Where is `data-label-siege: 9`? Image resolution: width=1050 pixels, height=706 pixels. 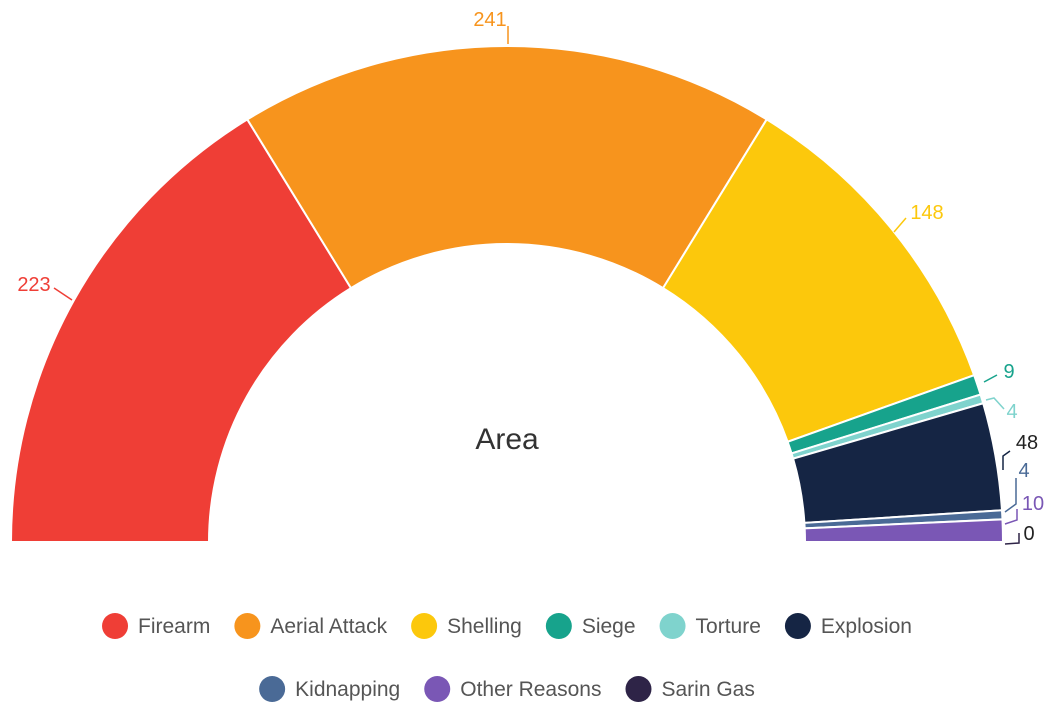
data-label-siege: 9 is located at coordinates (1008, 372).